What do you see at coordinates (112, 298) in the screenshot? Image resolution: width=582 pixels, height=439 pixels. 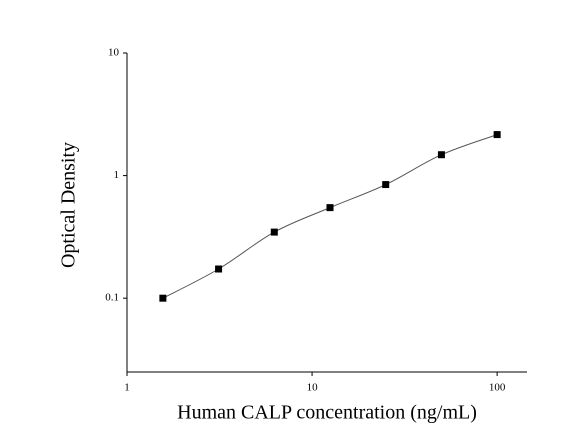 I see `y-tick-label: 0.1` at bounding box center [112, 298].